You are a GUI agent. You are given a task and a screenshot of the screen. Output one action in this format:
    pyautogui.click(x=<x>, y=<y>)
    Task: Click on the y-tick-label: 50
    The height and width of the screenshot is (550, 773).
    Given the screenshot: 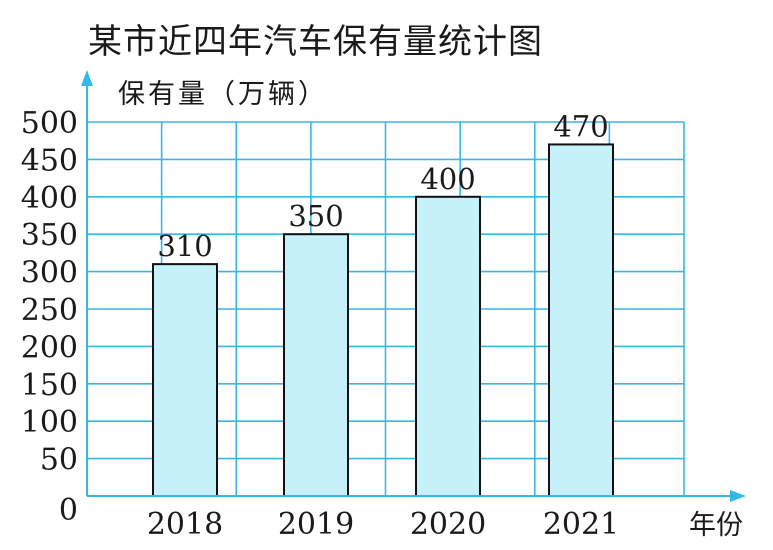 What is the action you would take?
    pyautogui.click(x=59, y=460)
    